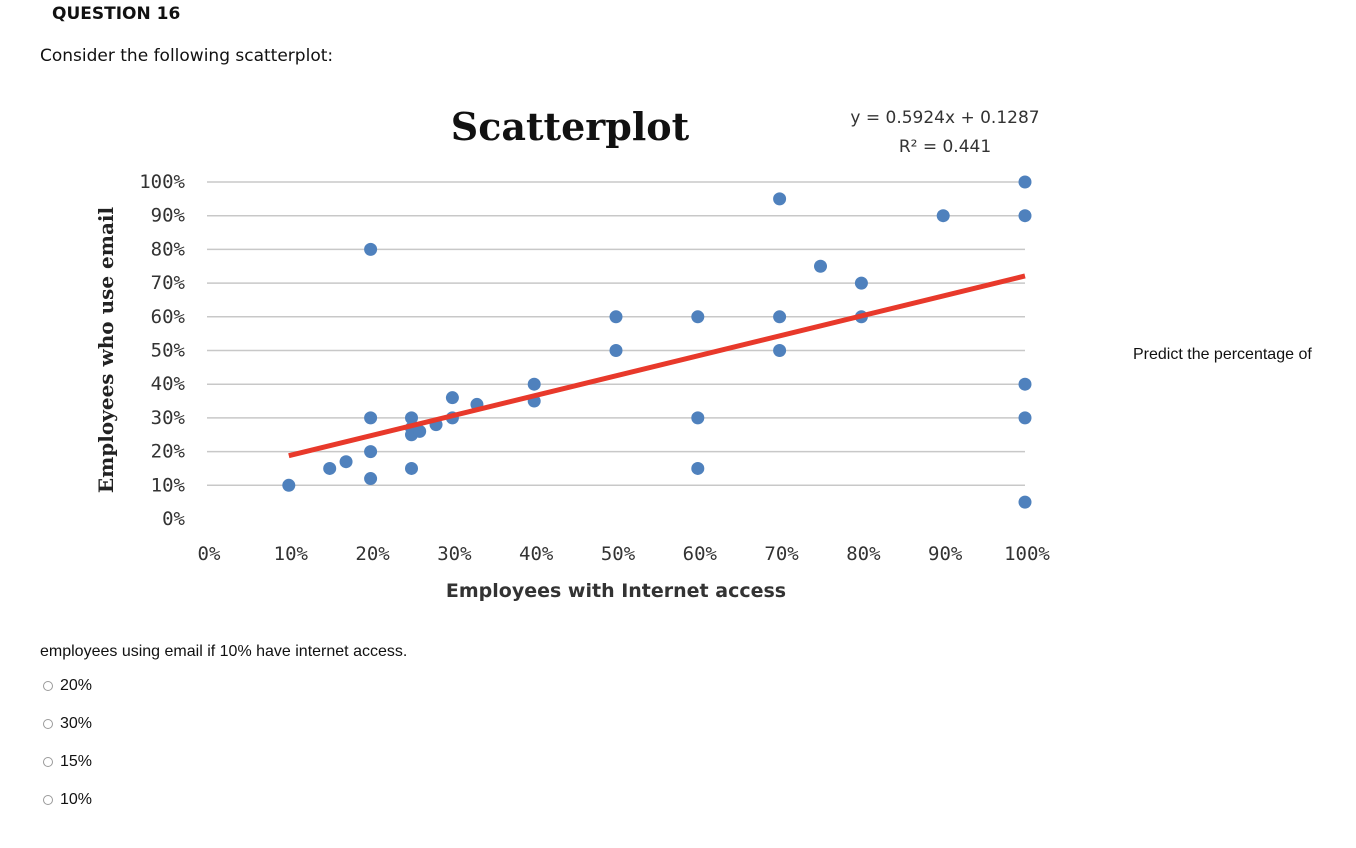 The image size is (1356, 848). Describe the element at coordinates (168, 351) in the screenshot. I see `y-tick-label: 50%` at that location.